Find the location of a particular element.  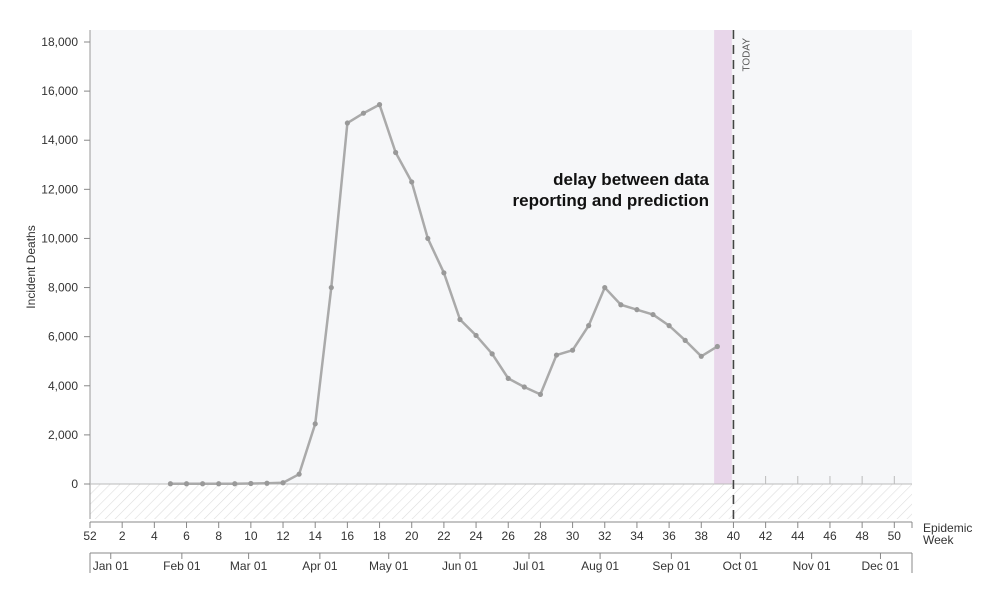

week-tick-label: 34 is located at coordinates (637, 536).